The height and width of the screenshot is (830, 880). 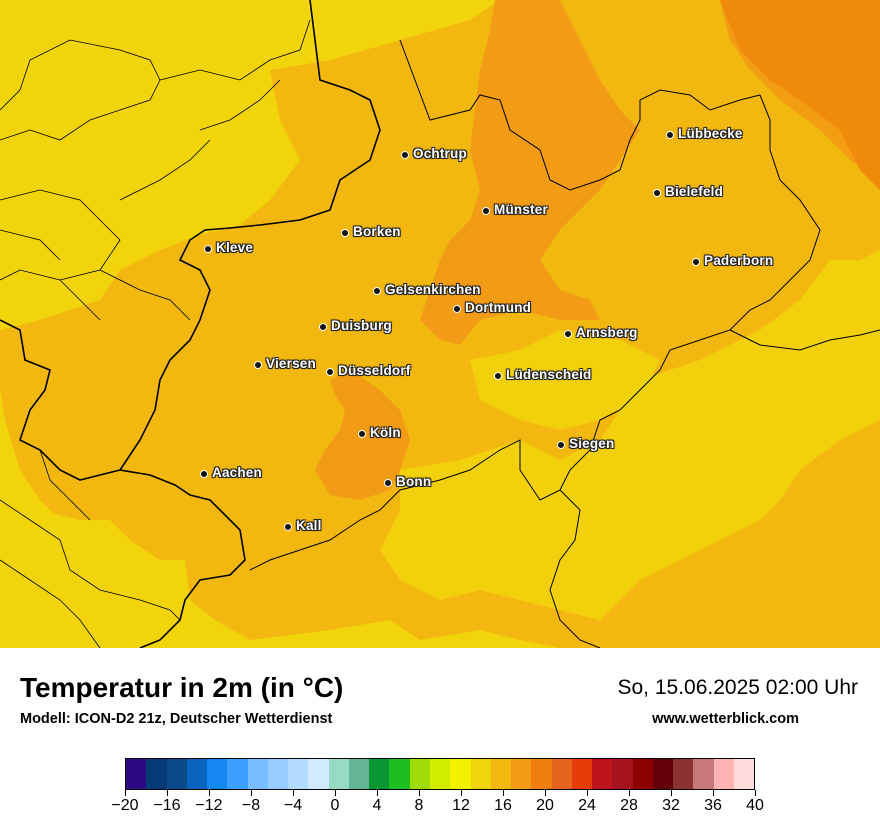 What do you see at coordinates (125, 805) in the screenshot?
I see `colorbar-tick-label: −20` at bounding box center [125, 805].